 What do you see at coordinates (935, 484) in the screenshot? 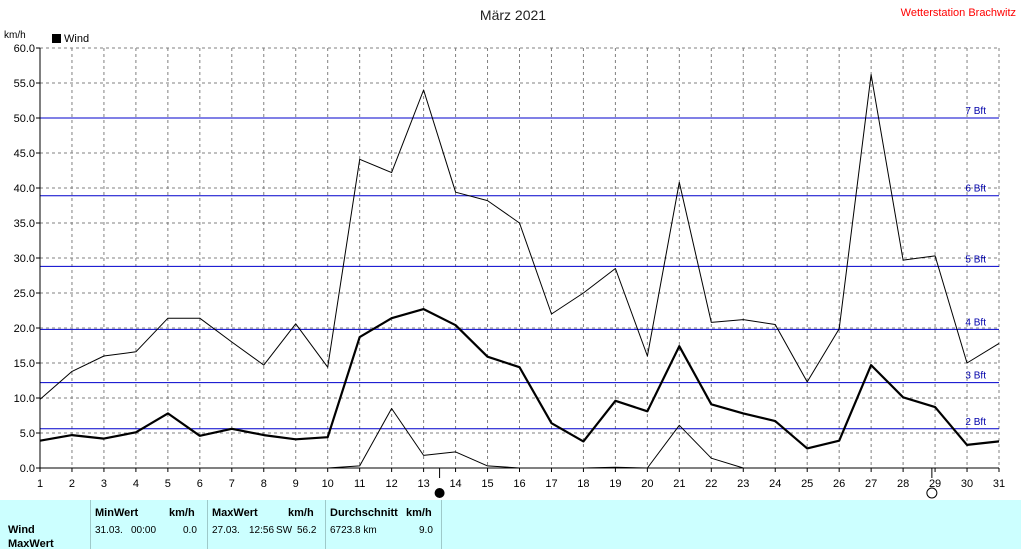
I see `x-tick-label: 29` at bounding box center [935, 484].